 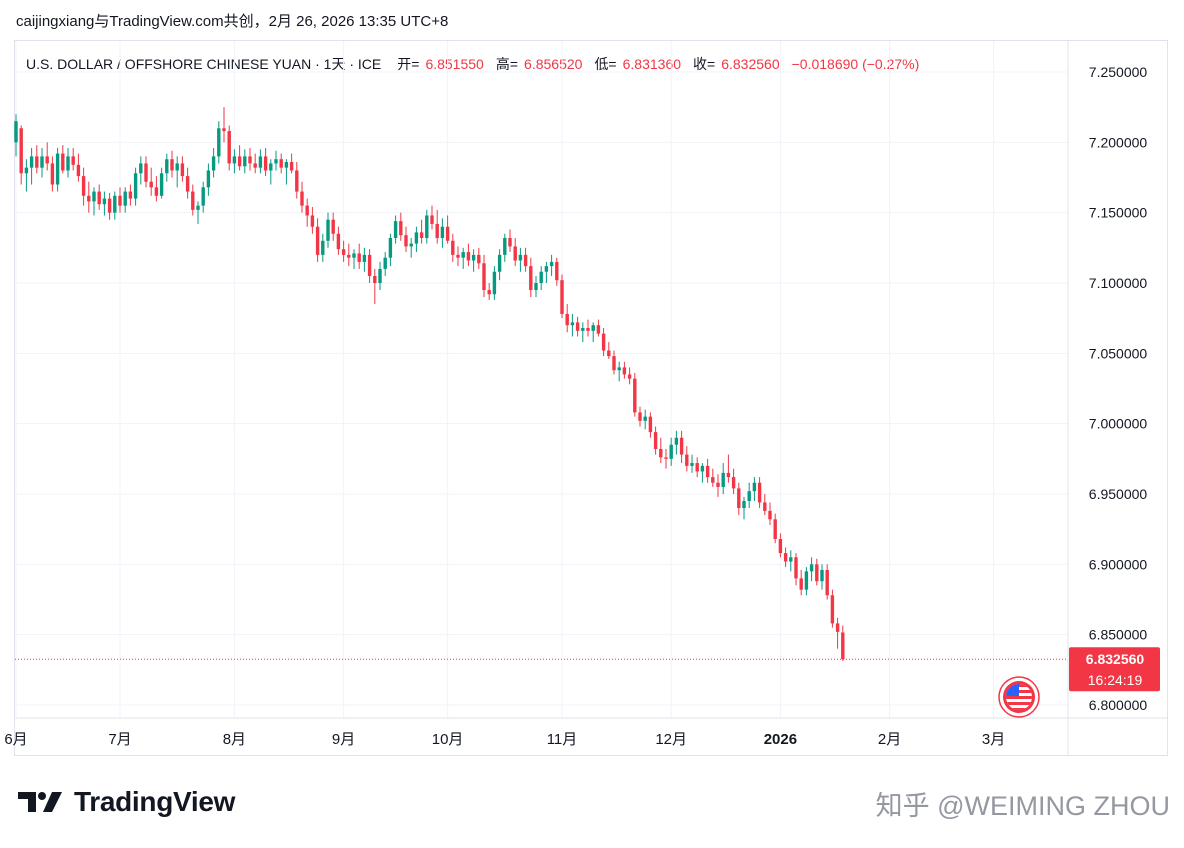 I want to click on price-badge: 6.832560 16:24:19, so click(x=1114, y=669).